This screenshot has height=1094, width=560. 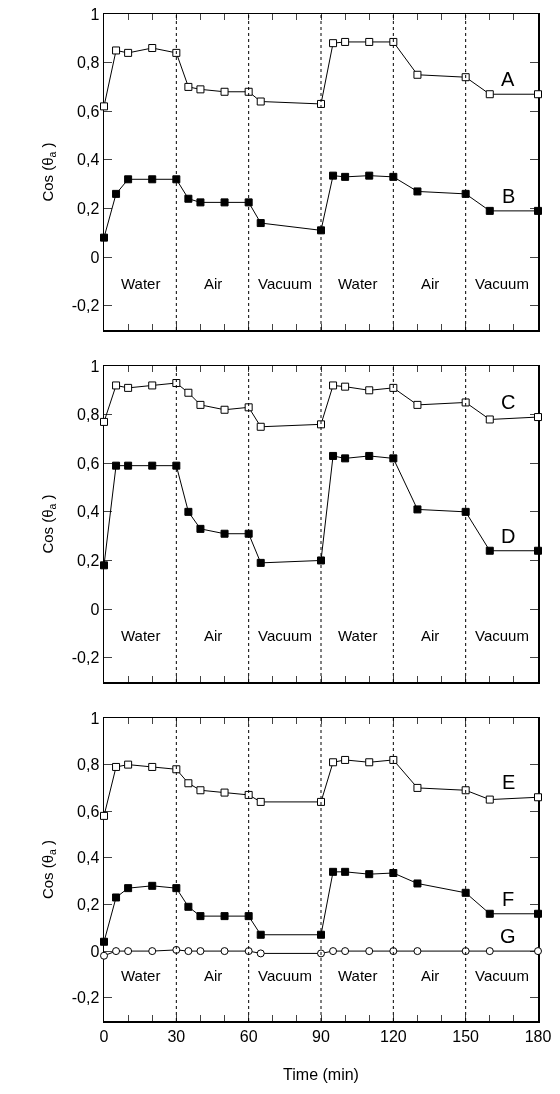 I want to click on x-tick-label: 60, so click(x=248, y=1036).